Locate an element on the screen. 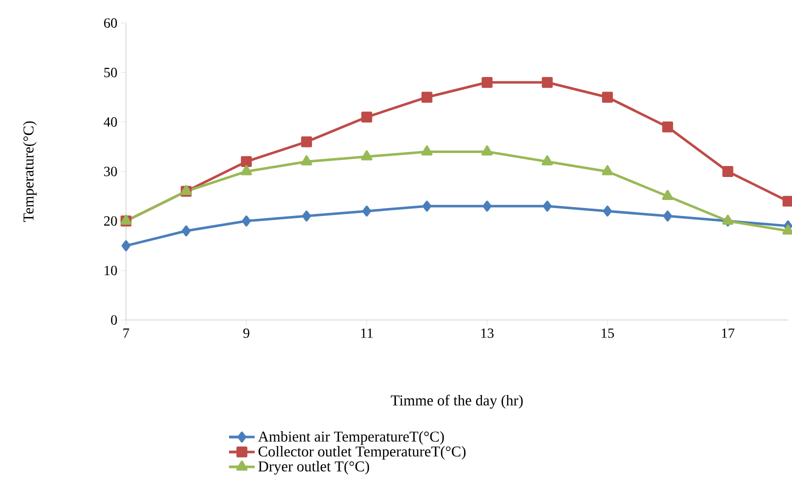 This screenshot has width=792, height=497. y-tick-label: 60 is located at coordinates (110, 23).